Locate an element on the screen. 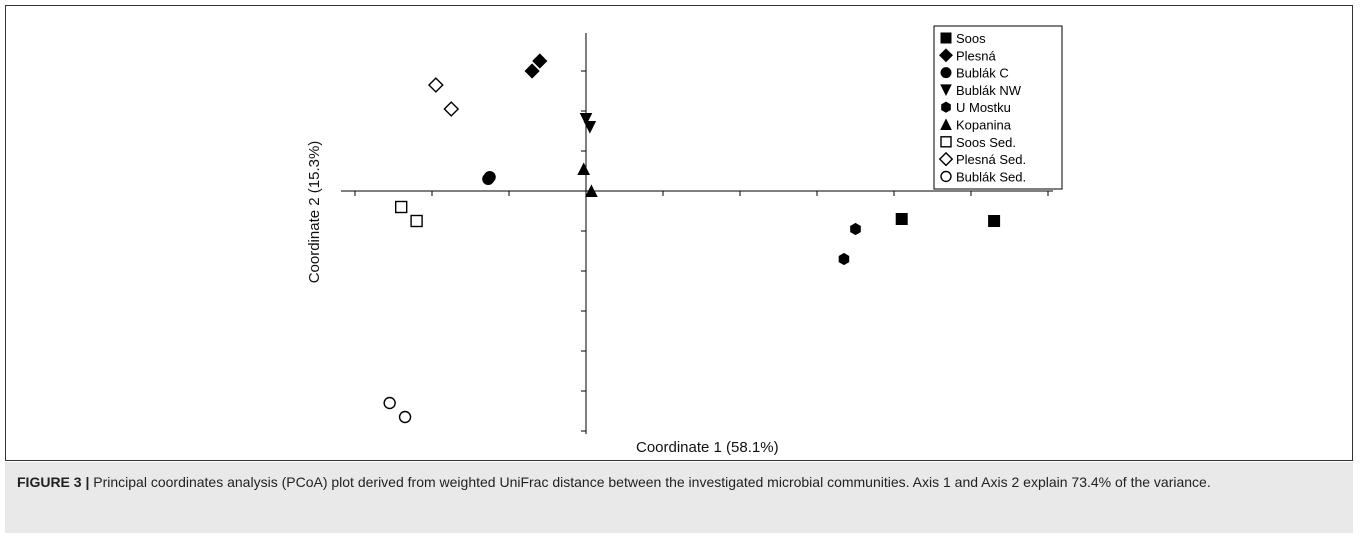 This screenshot has width=1360, height=542. legend-label-bublak-c: Bublák C is located at coordinates (982, 73).